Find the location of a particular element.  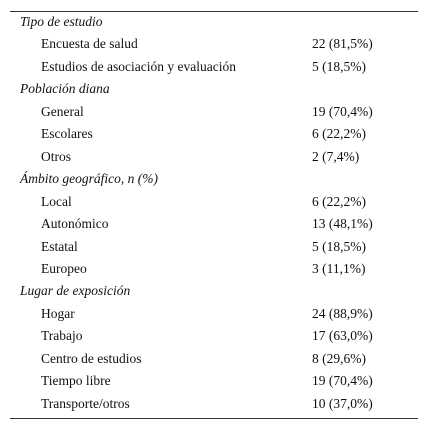

row-label: Centro de estudios is located at coordinates (91, 358).